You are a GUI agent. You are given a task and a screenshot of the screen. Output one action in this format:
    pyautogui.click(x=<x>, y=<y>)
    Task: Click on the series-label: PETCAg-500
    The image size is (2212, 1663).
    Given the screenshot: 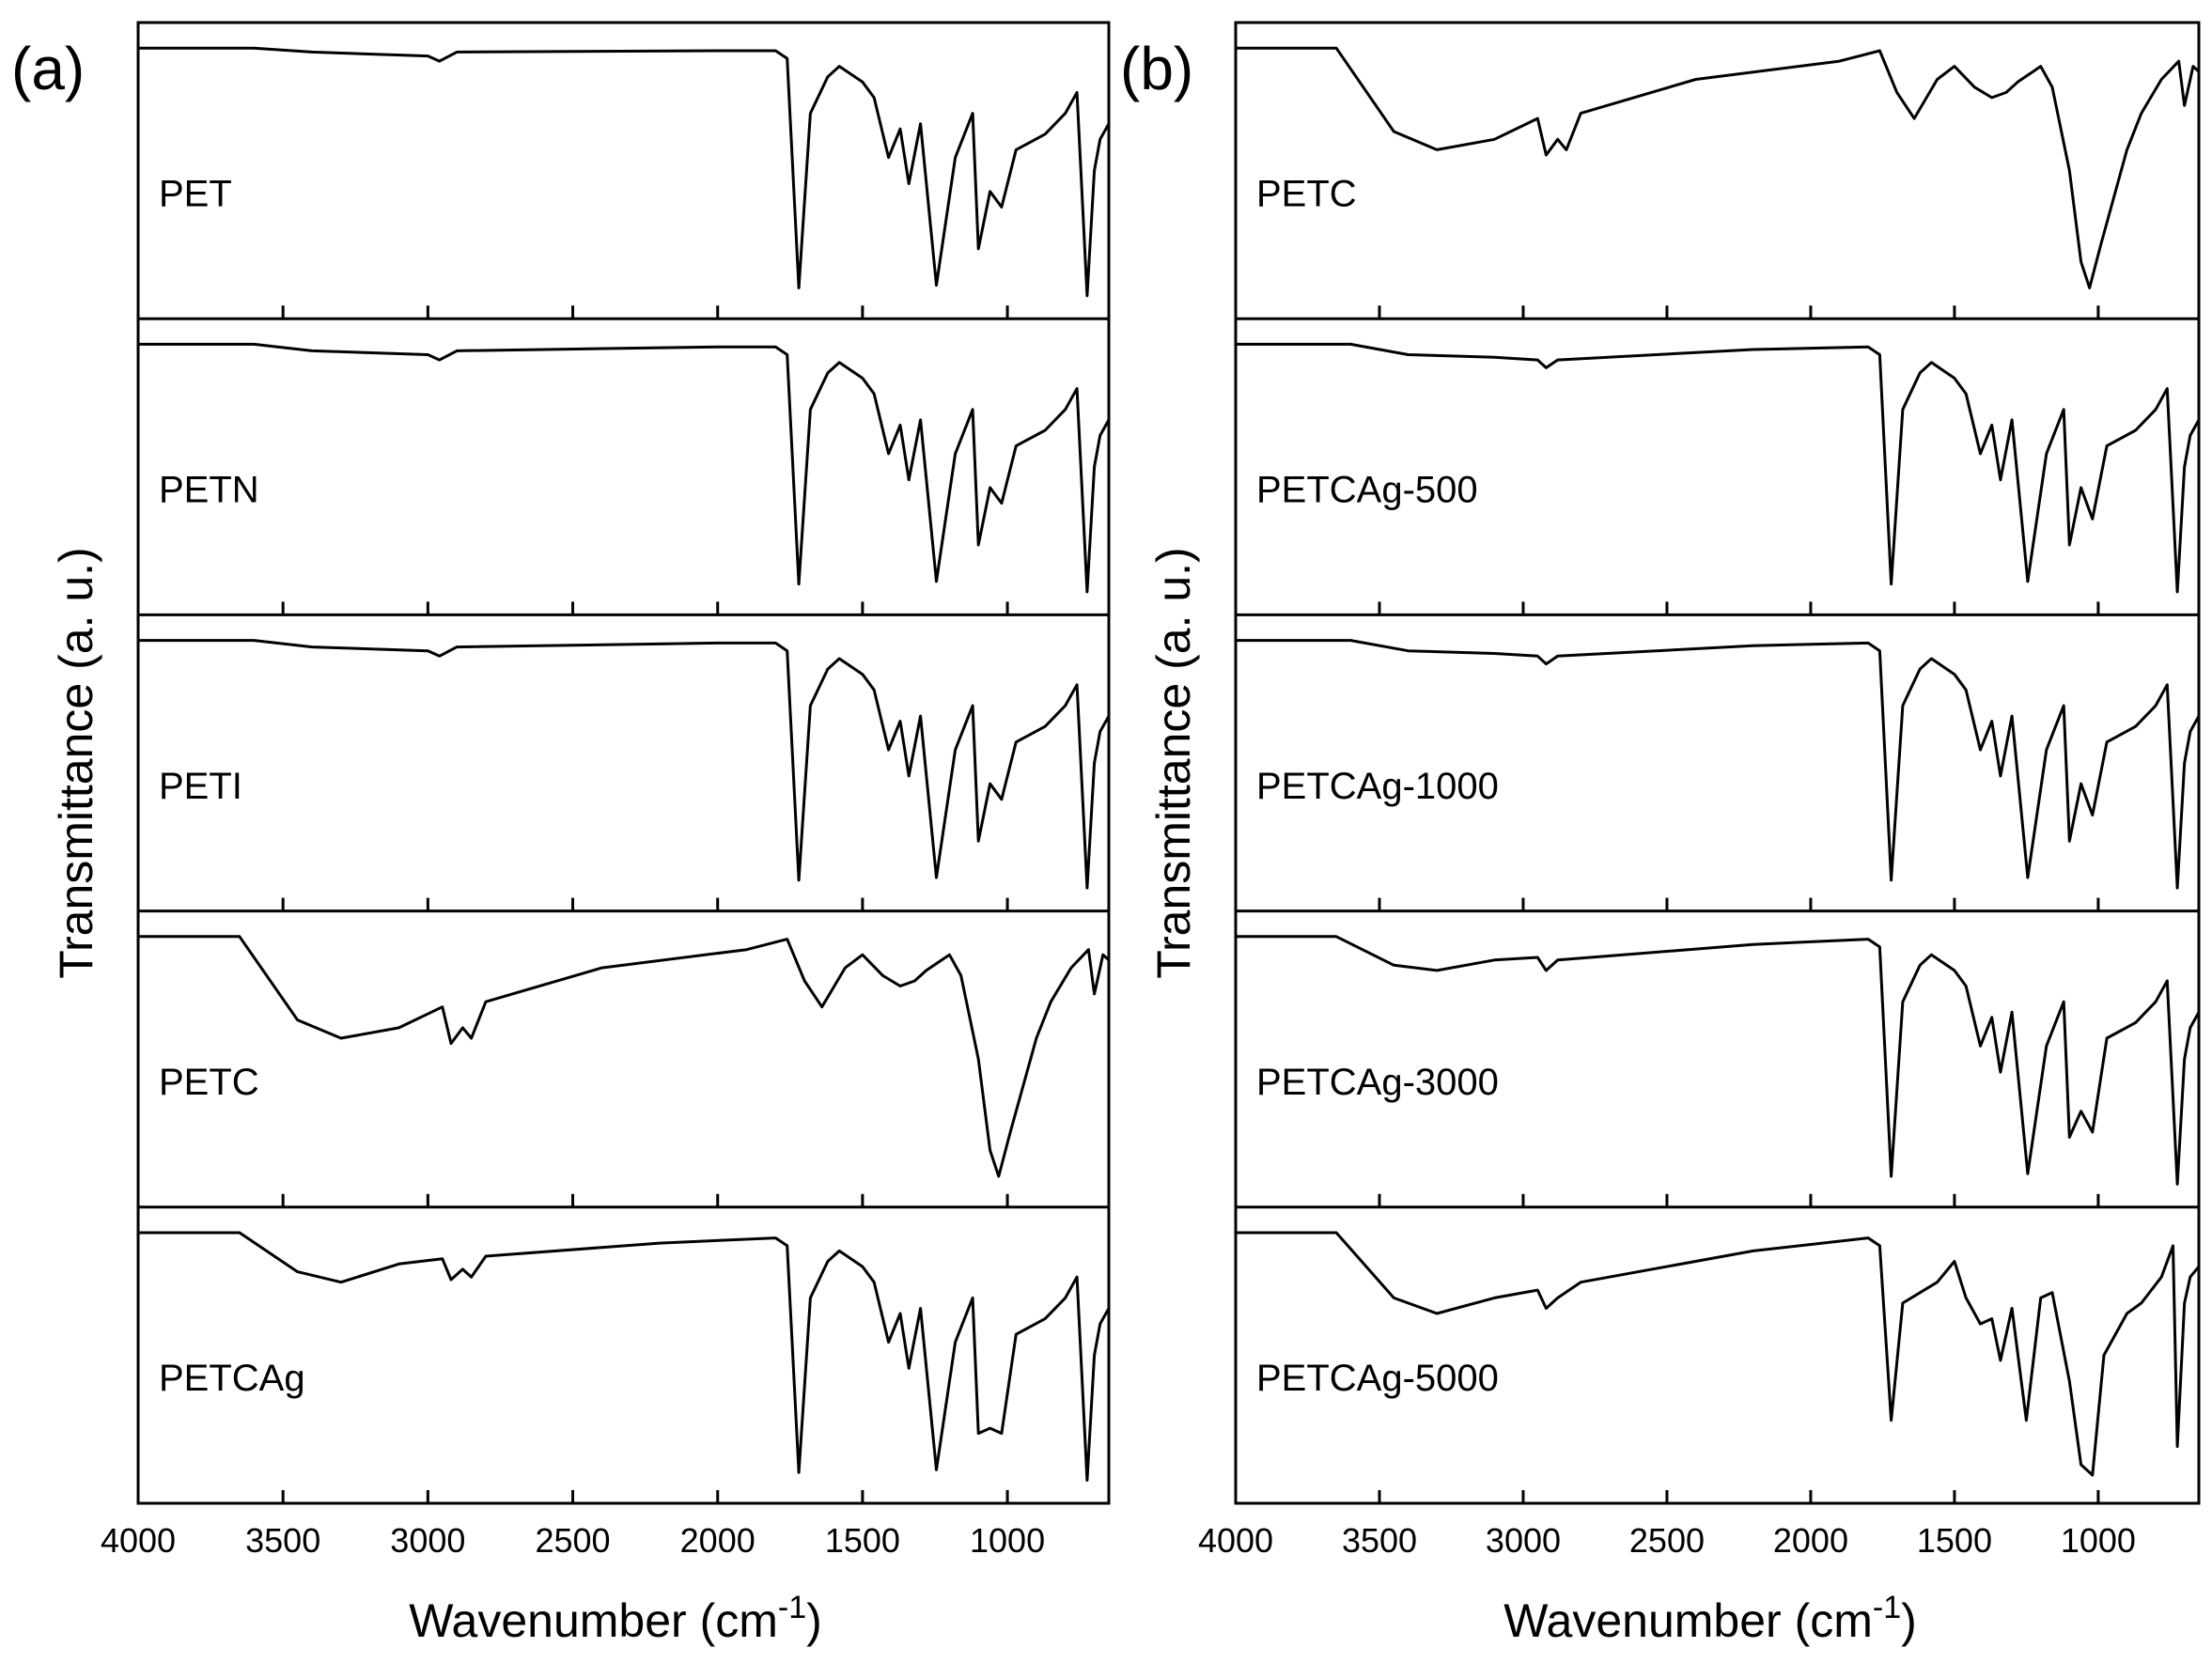 What is the action you would take?
    pyautogui.click(x=1367, y=491)
    